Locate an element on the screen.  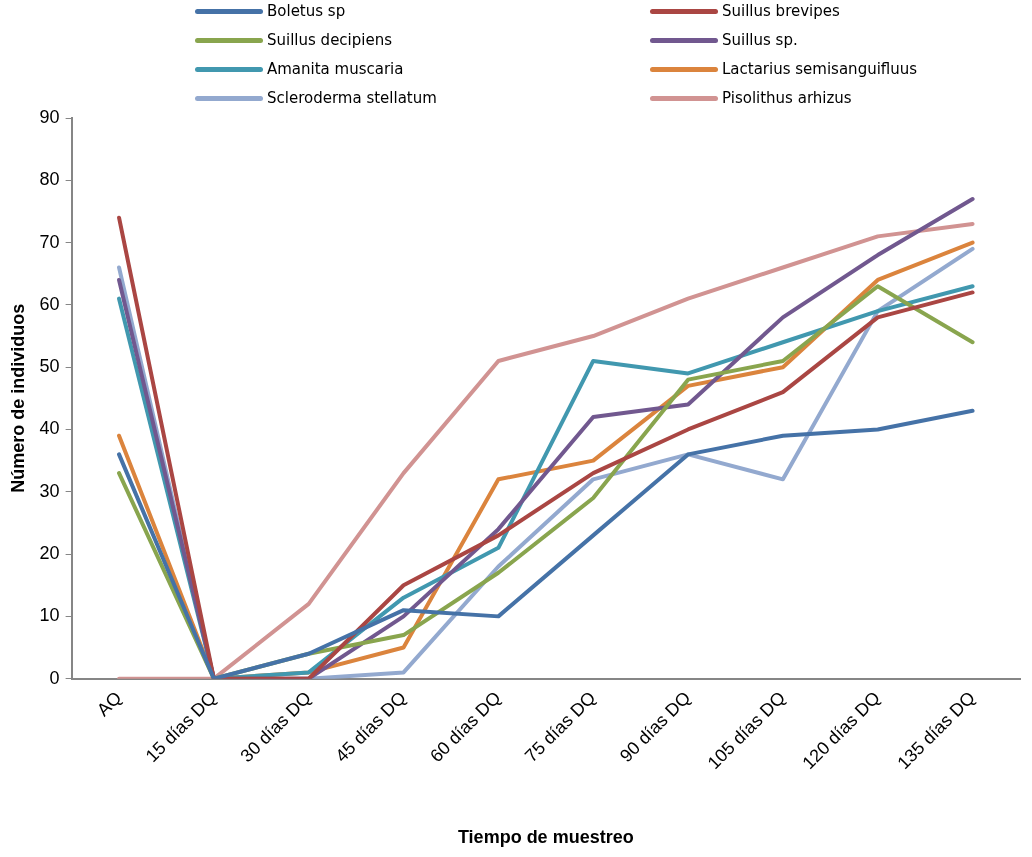
x-tick-label: 90 días DQ is located at coordinates (655, 727).